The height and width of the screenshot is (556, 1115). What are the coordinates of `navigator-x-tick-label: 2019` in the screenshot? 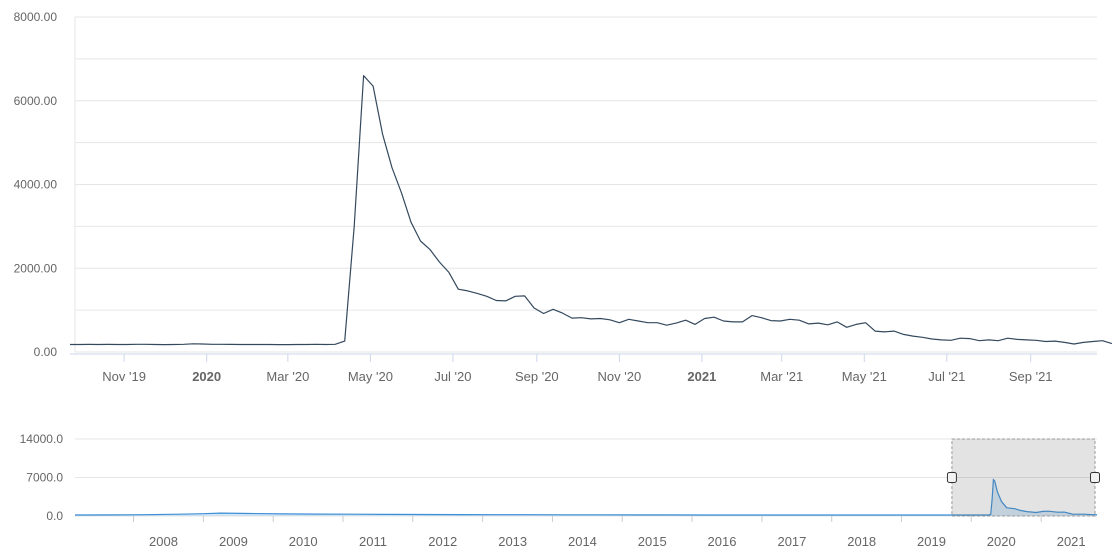 It's located at (931, 541).